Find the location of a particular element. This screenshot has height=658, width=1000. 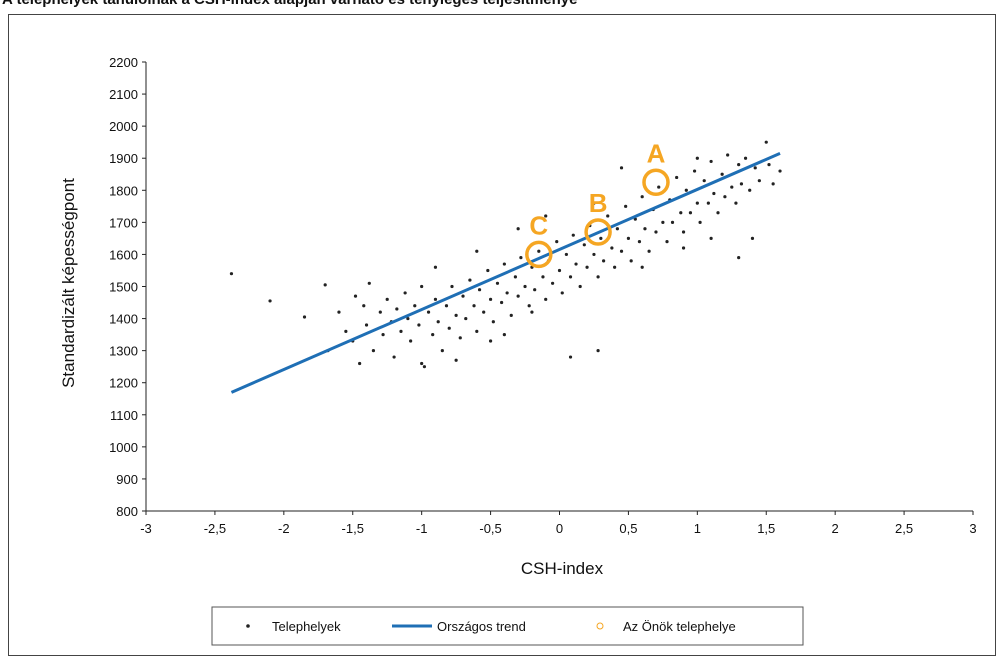

y-tick-label: 1400 is located at coordinates (123, 319).